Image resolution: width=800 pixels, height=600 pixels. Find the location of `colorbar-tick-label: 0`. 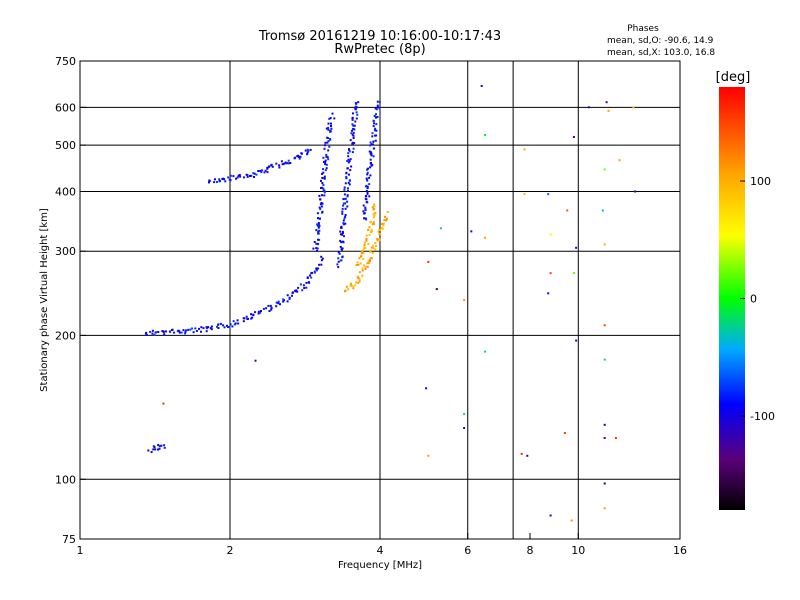

colorbar-tick-label: 0 is located at coordinates (753, 299).